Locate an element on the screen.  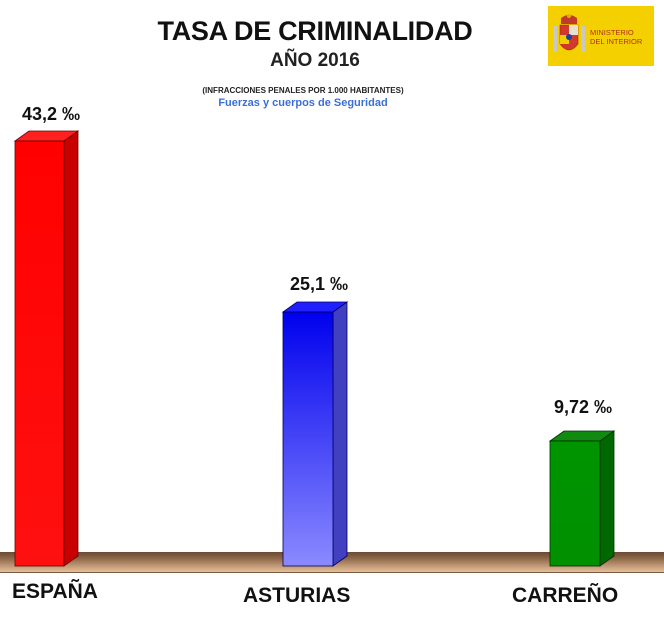
logo-line-2: DEL INTERIOR is located at coordinates (616, 41).